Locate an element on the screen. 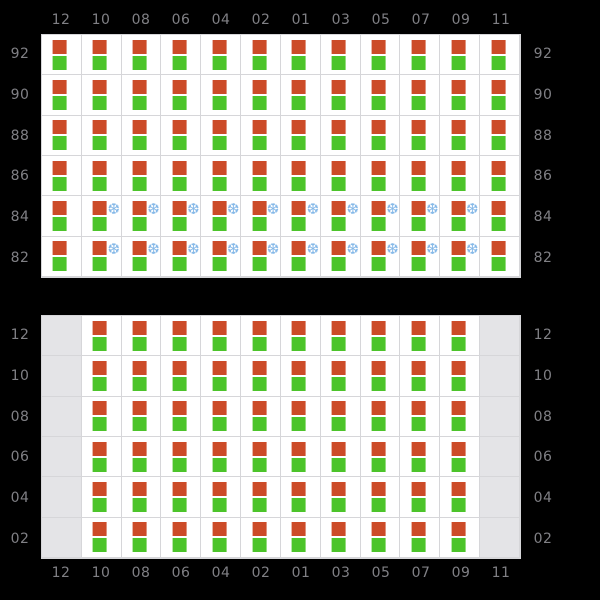 The image size is (600, 600). grid-cell-84-06: ❆ is located at coordinates (181, 216).